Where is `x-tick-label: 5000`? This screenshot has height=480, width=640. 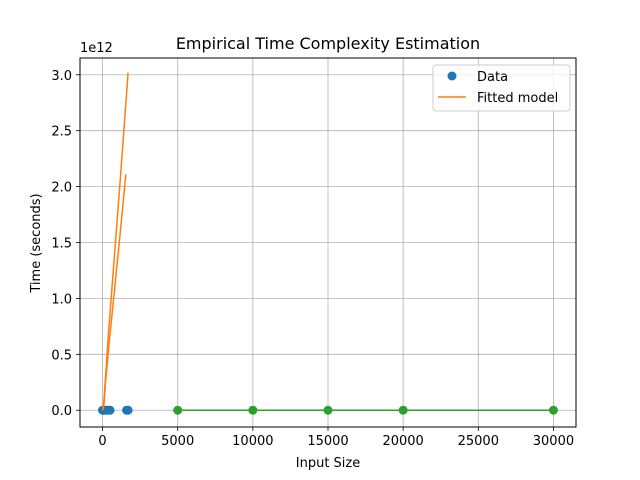 x-tick-label: 5000 is located at coordinates (177, 441).